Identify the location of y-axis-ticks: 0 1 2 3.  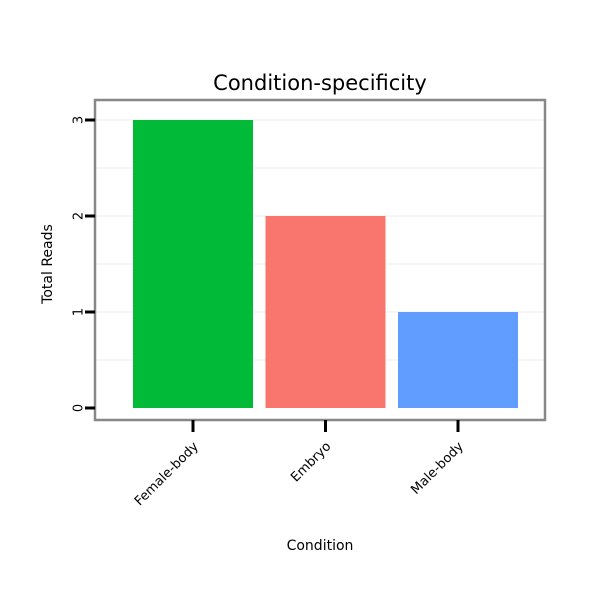
(83, 264).